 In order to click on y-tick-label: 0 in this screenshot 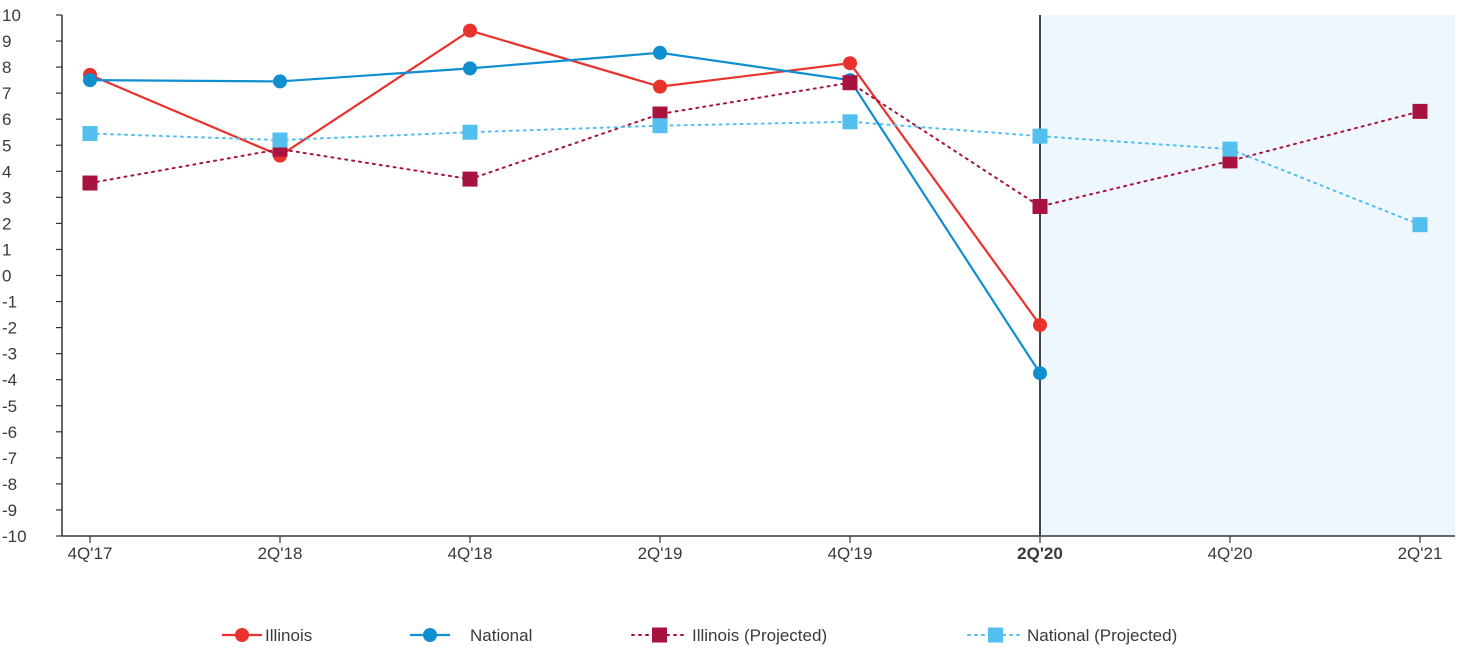, I will do `click(6, 276)`.